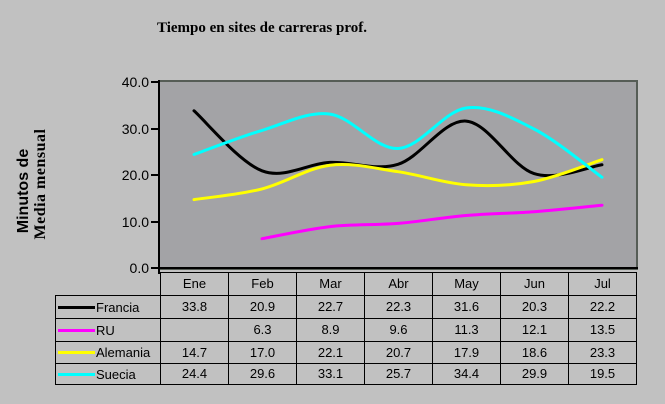 The width and height of the screenshot is (665, 404). What do you see at coordinates (398, 307) in the screenshot?
I see `table-cell: 22.3` at bounding box center [398, 307].